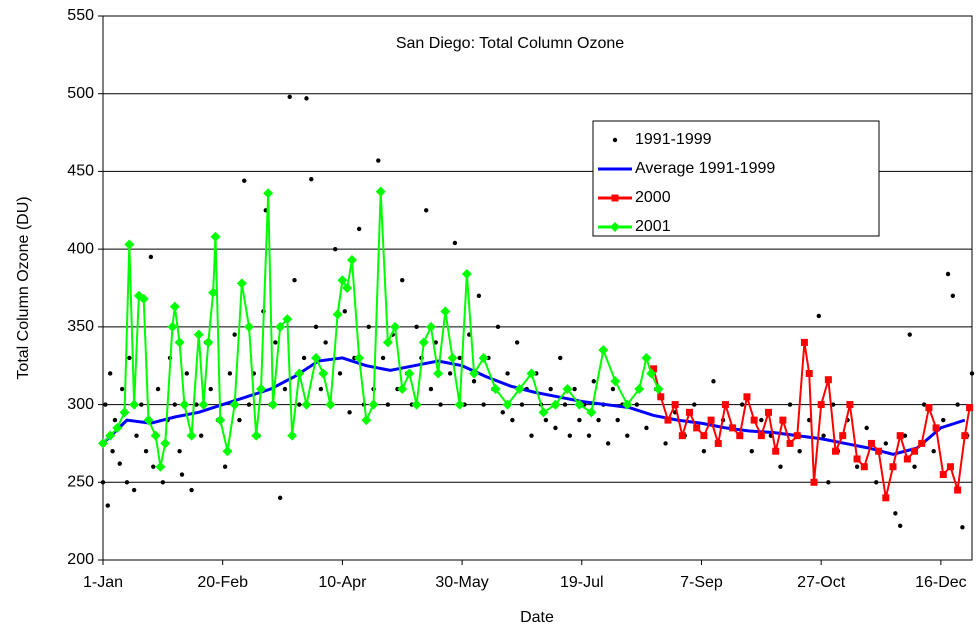 The image size is (976, 637). Describe the element at coordinates (673, 139) in the screenshot. I see `legend-label: 1991-1999` at that location.